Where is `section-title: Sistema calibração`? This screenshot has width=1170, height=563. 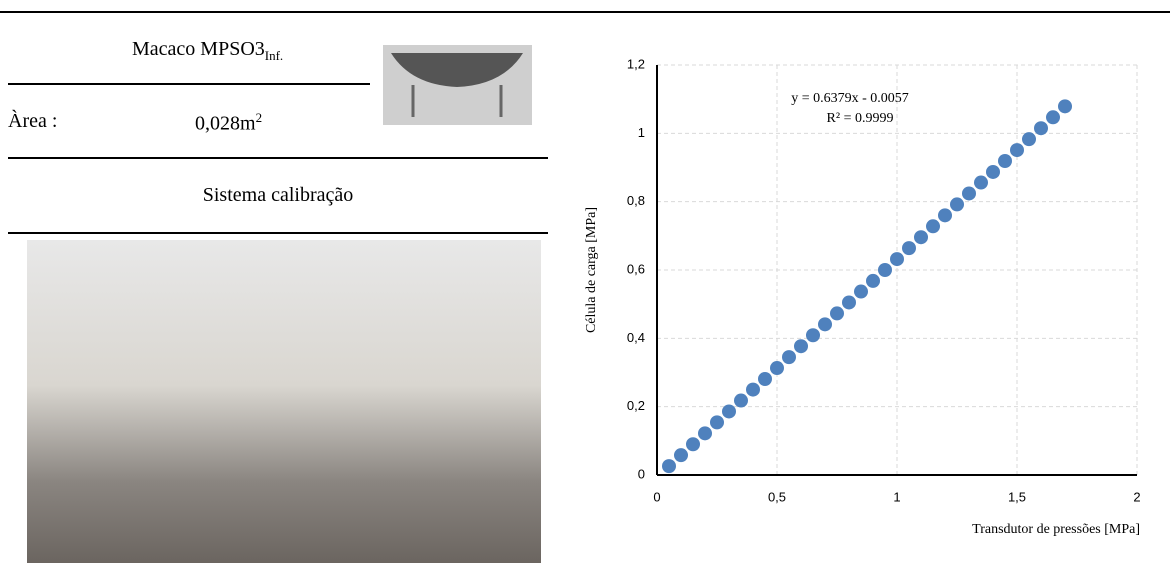
section-title: Sistema calibração is located at coordinates (278, 195).